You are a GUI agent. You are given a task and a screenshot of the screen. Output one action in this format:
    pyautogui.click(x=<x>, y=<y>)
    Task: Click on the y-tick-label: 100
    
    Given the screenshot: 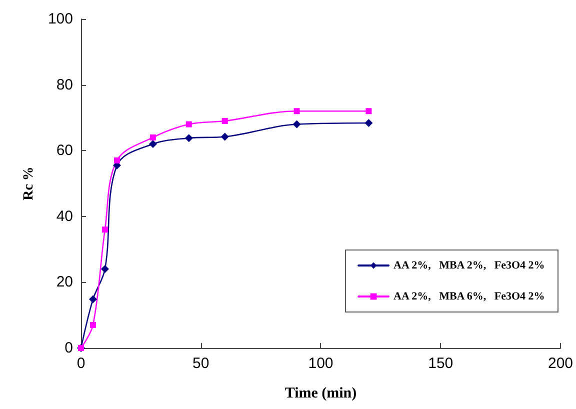 What is the action you would take?
    pyautogui.click(x=60, y=19)
    